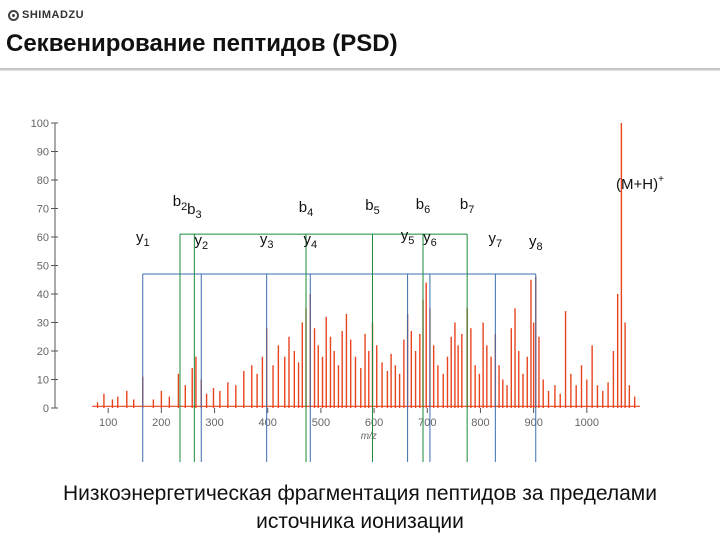 The height and width of the screenshot is (540, 720). What do you see at coordinates (369, 436) in the screenshot?
I see `x-axis-label: m/z` at bounding box center [369, 436].